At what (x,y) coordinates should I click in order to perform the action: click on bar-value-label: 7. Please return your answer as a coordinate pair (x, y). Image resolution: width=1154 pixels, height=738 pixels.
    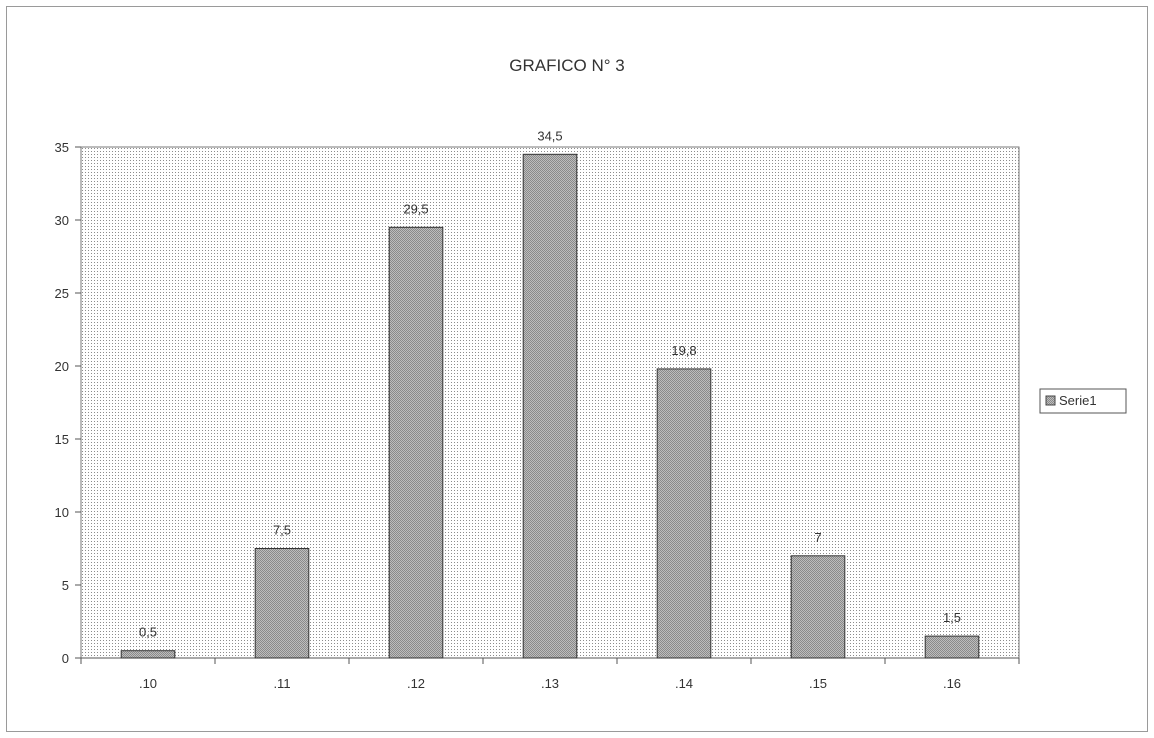
    Looking at the image, I should click on (817, 537).